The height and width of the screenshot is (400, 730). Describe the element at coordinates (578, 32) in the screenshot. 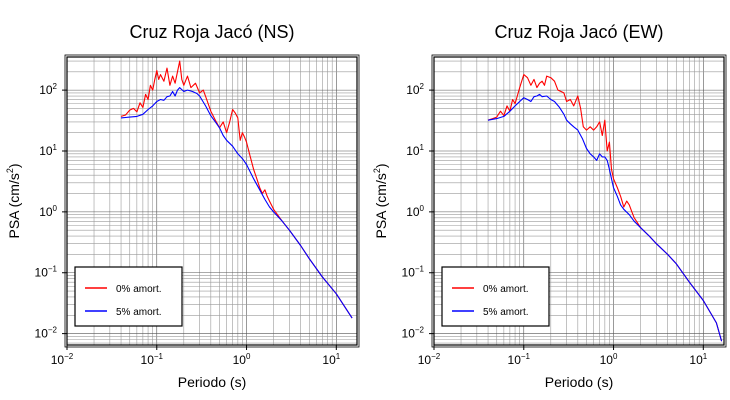

I see `chart-title: Cruz Roja Jacó (EW)` at that location.